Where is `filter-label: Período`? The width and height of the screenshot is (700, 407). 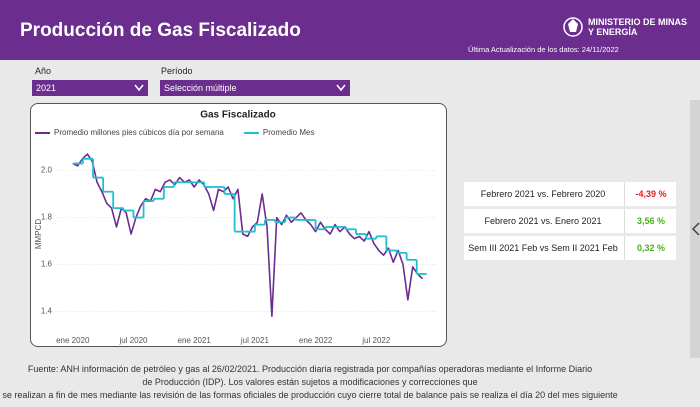
filter-label: Período is located at coordinates (177, 71).